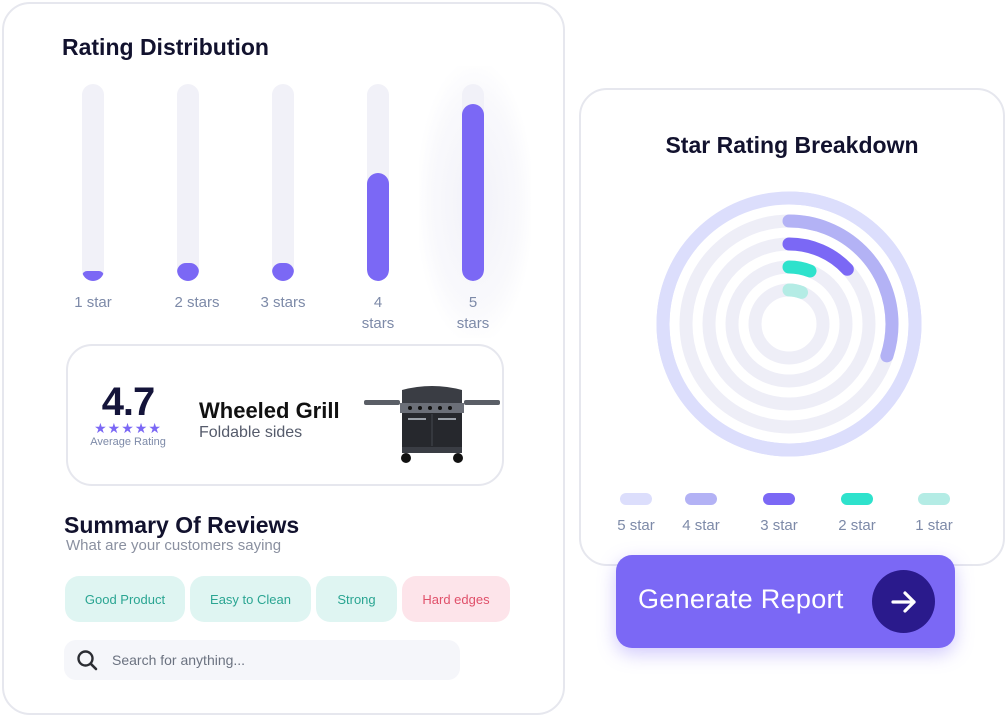 This screenshot has height=717, width=1007. I want to click on product-subtitle: Foldable sides, so click(251, 432).